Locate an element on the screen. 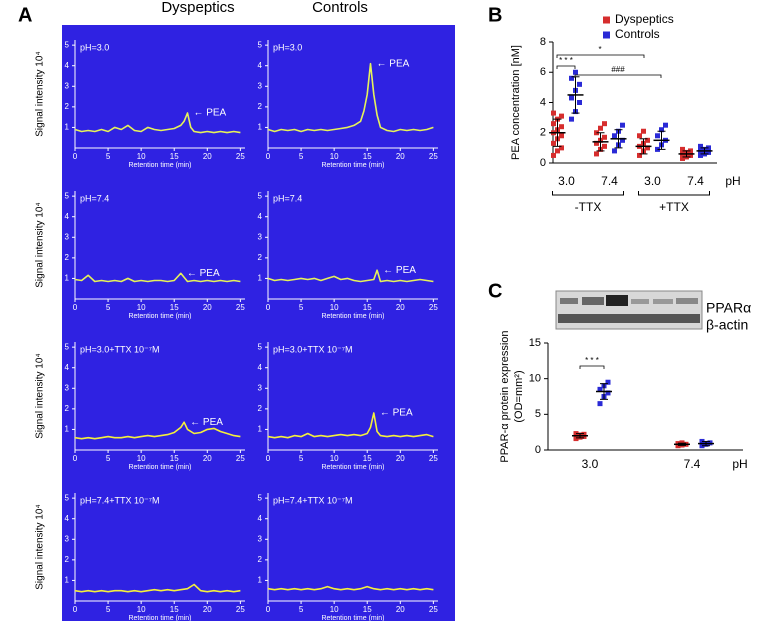  x-tick-label: 3.0 is located at coordinates (566, 181).